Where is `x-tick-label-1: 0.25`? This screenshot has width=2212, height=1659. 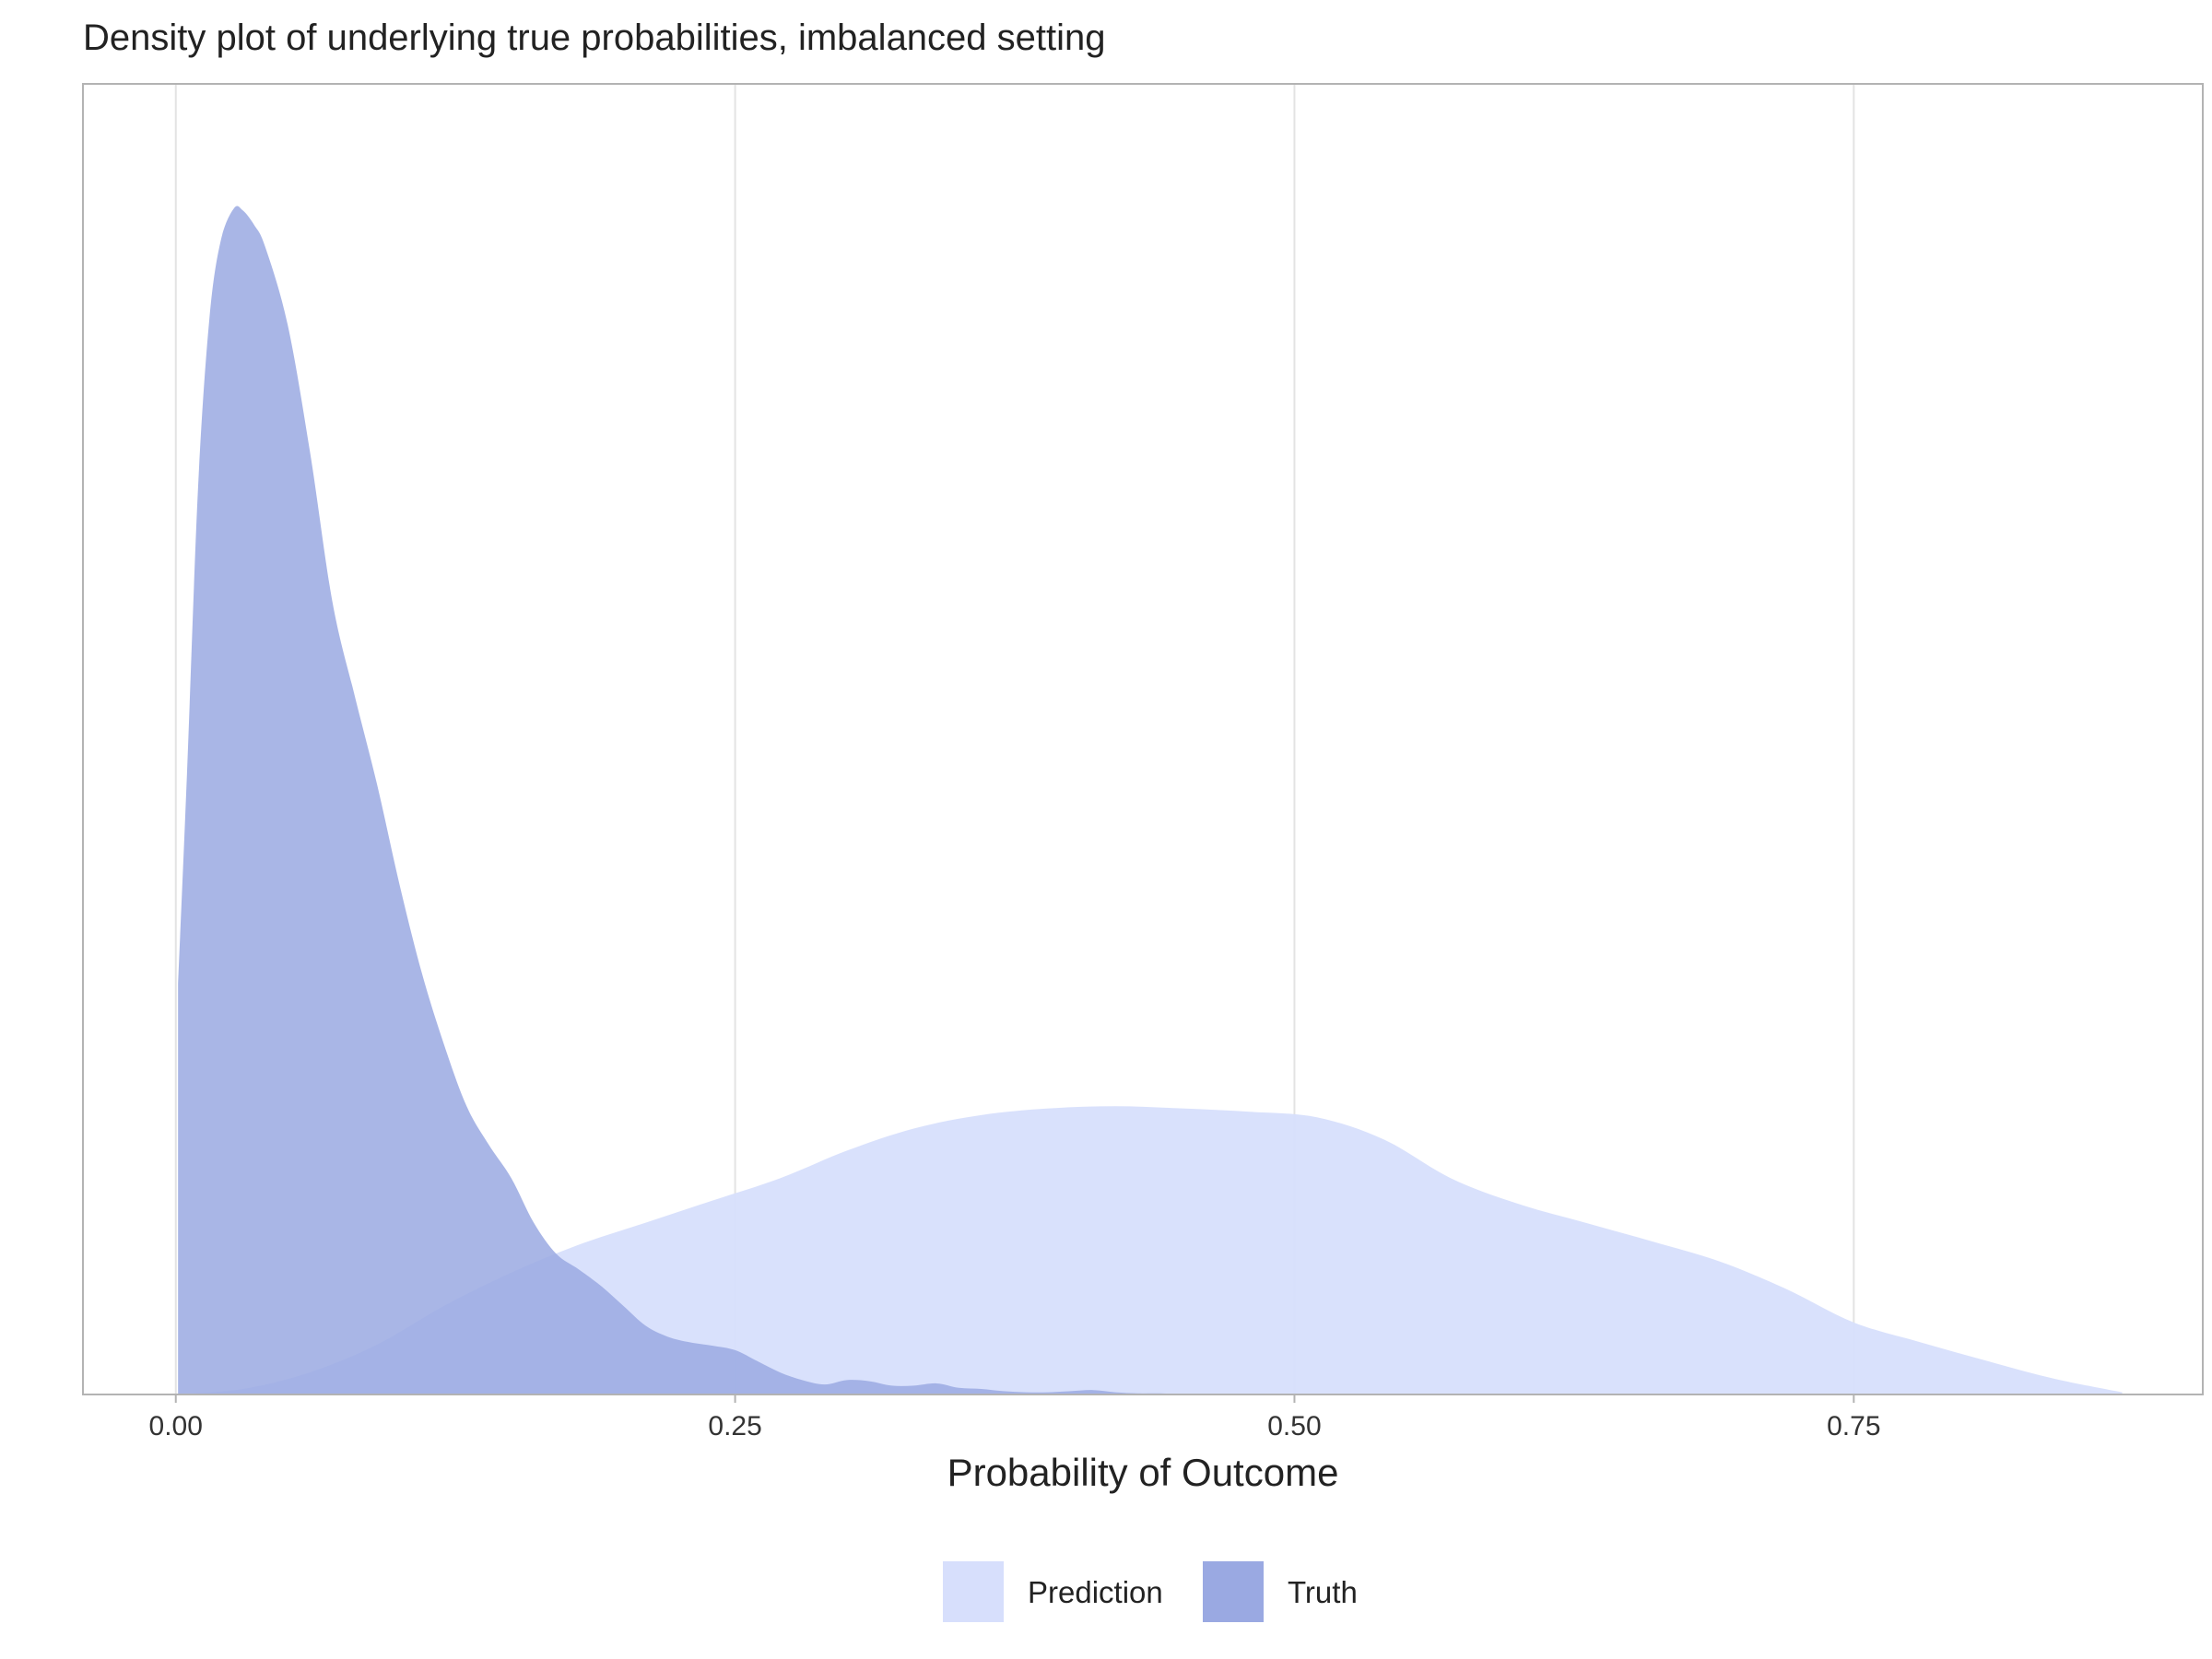
x-tick-label-1: 0.25 is located at coordinates (734, 1426).